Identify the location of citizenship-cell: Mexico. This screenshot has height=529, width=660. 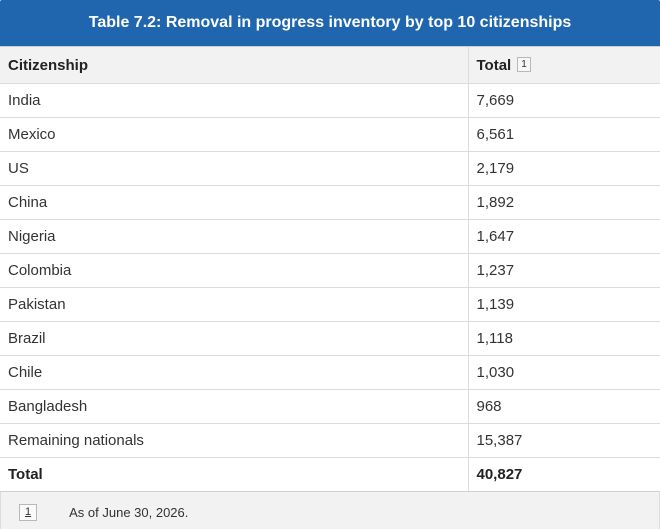
(234, 134).